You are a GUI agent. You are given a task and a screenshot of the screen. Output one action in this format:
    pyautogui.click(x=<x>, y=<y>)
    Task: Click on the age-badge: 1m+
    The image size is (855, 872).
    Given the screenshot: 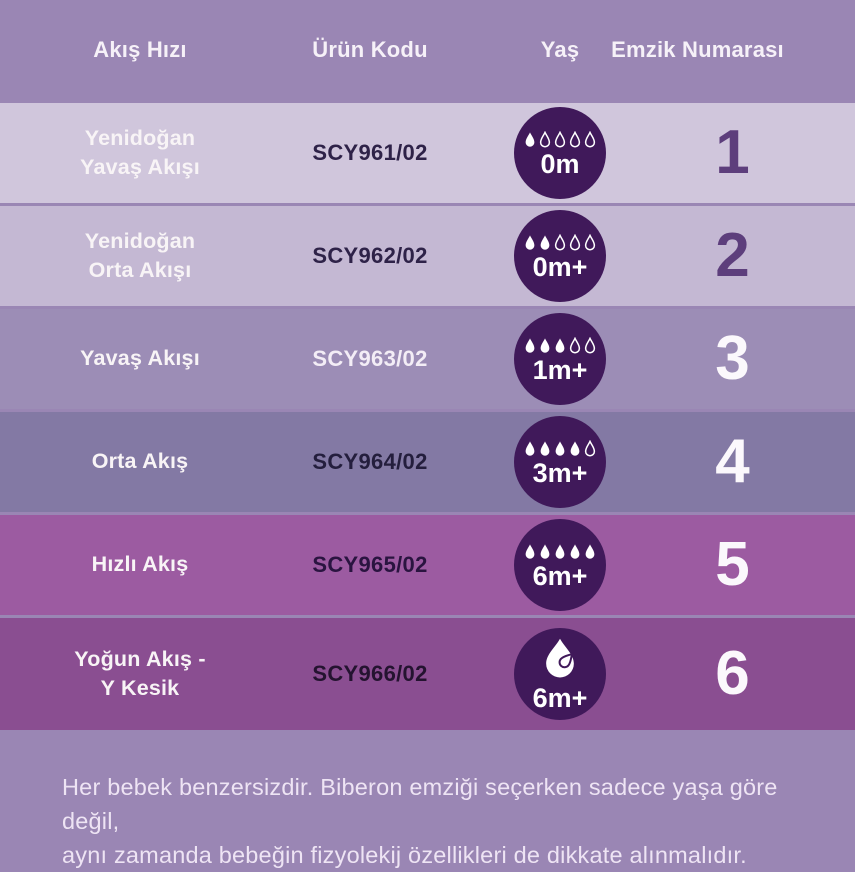 What is the action you would take?
    pyautogui.click(x=560, y=359)
    